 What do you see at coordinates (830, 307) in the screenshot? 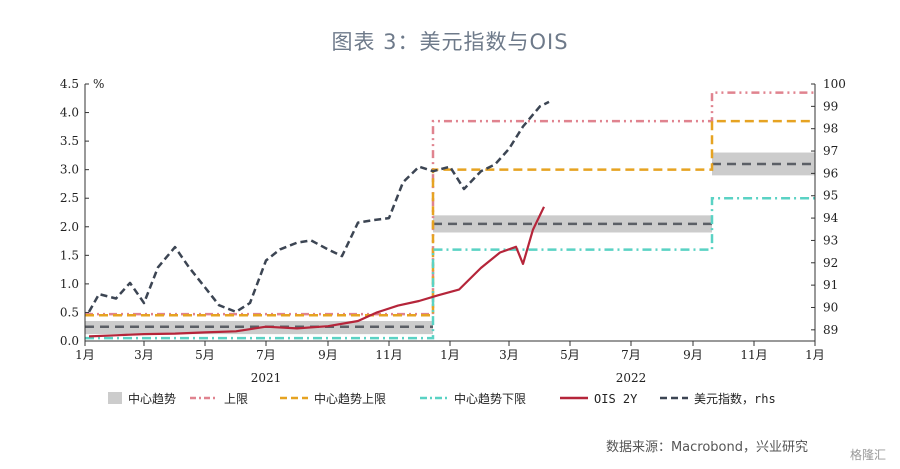
I see `right-tick-label: 90` at bounding box center [830, 307].